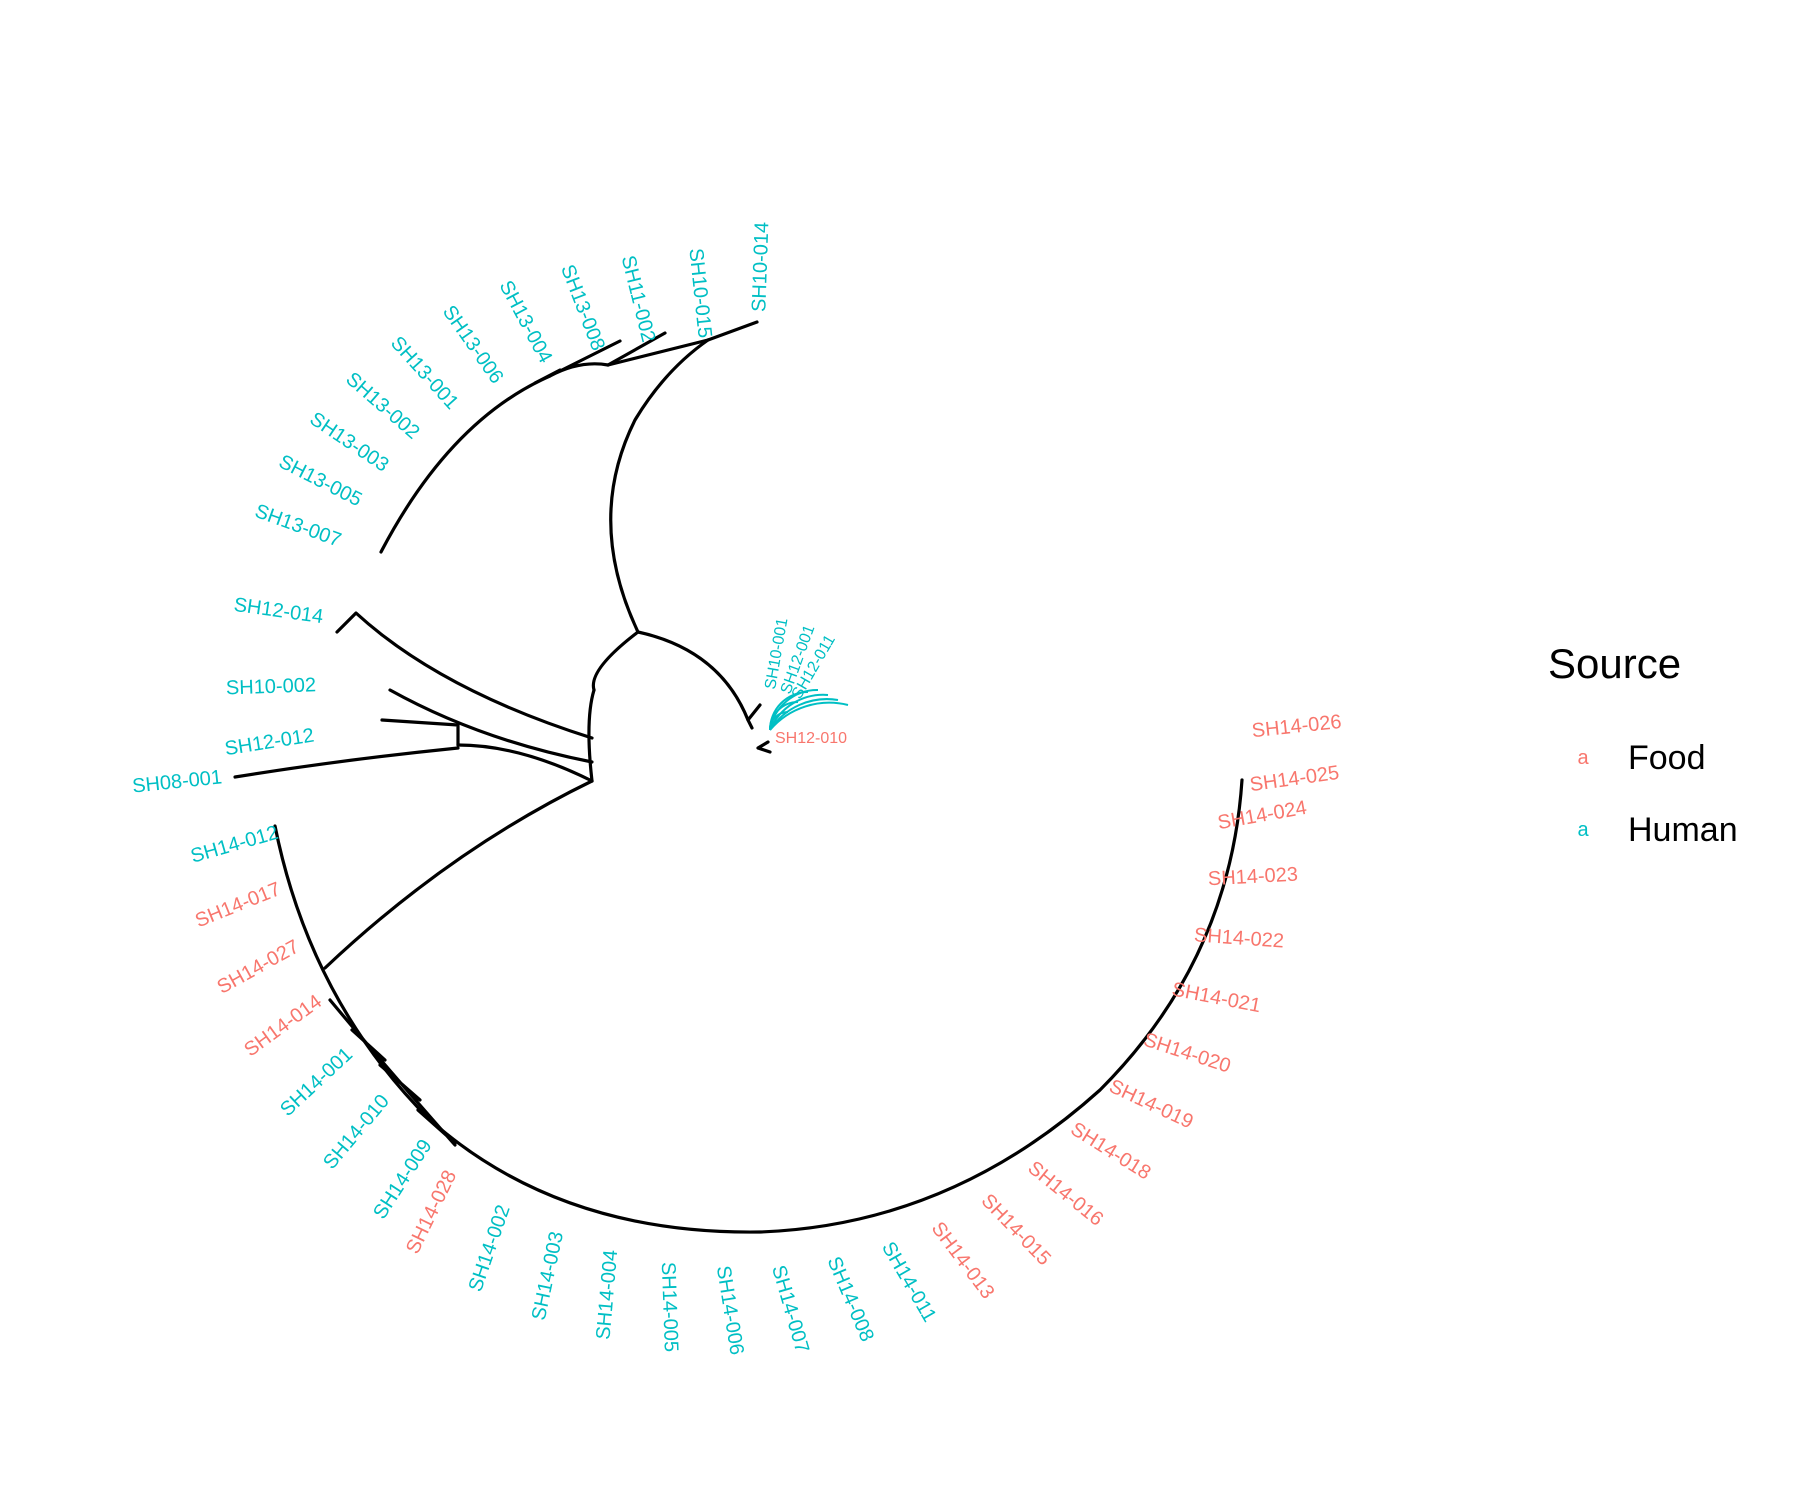 The width and height of the screenshot is (1800, 1500). Describe the element at coordinates (1216, 997) in the screenshot. I see `tip-label: SH14-021` at that location.